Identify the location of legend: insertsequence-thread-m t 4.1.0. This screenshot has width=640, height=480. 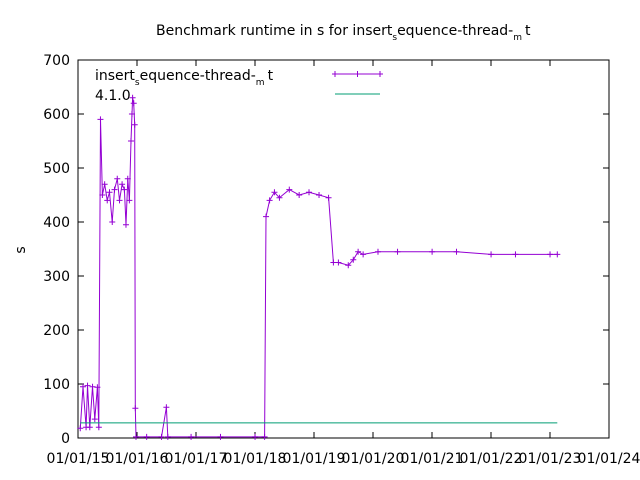
(239, 86).